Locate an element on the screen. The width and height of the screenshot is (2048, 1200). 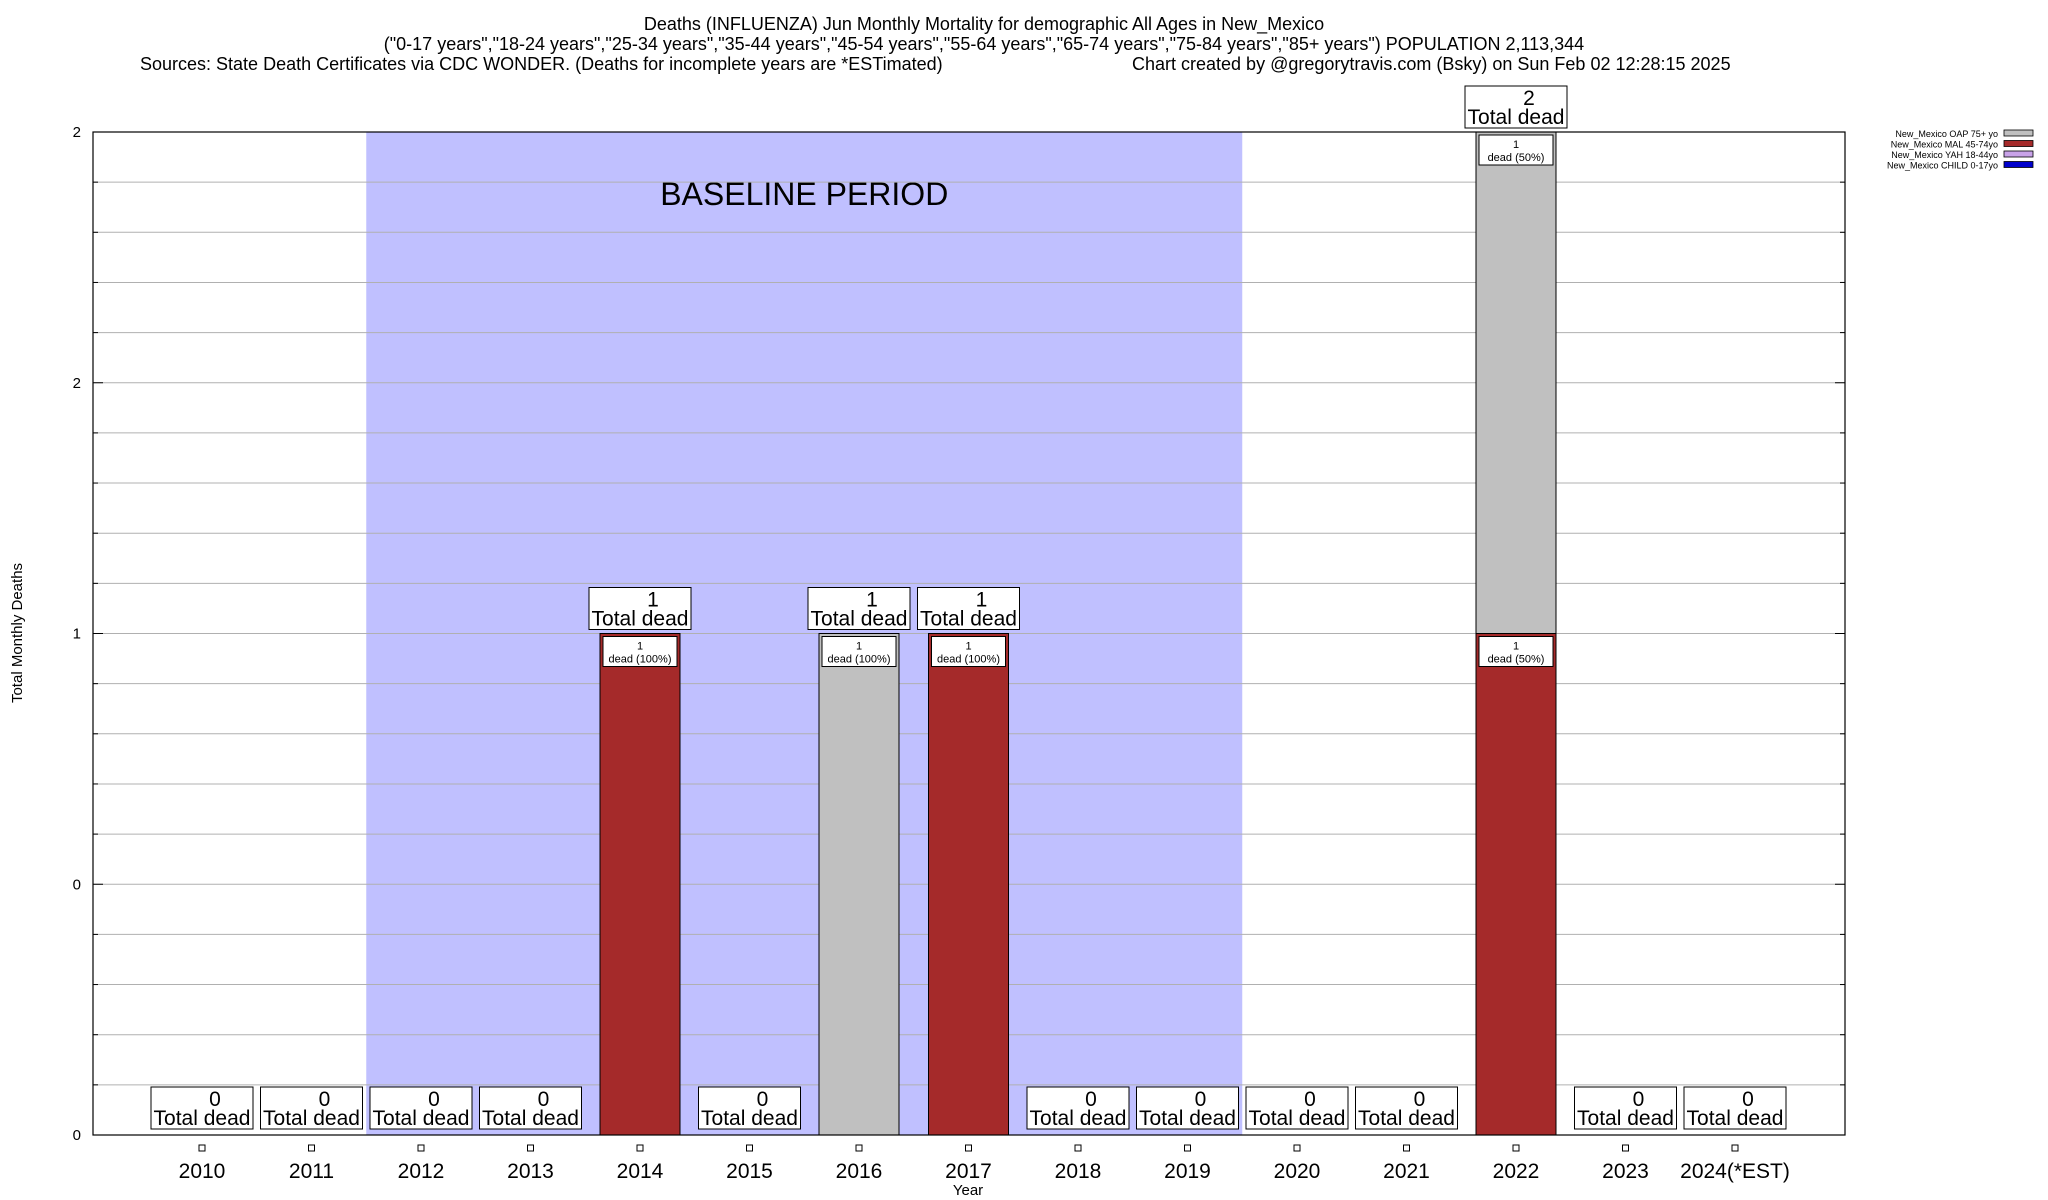
x-tick-label: 2016 is located at coordinates (859, 1171).